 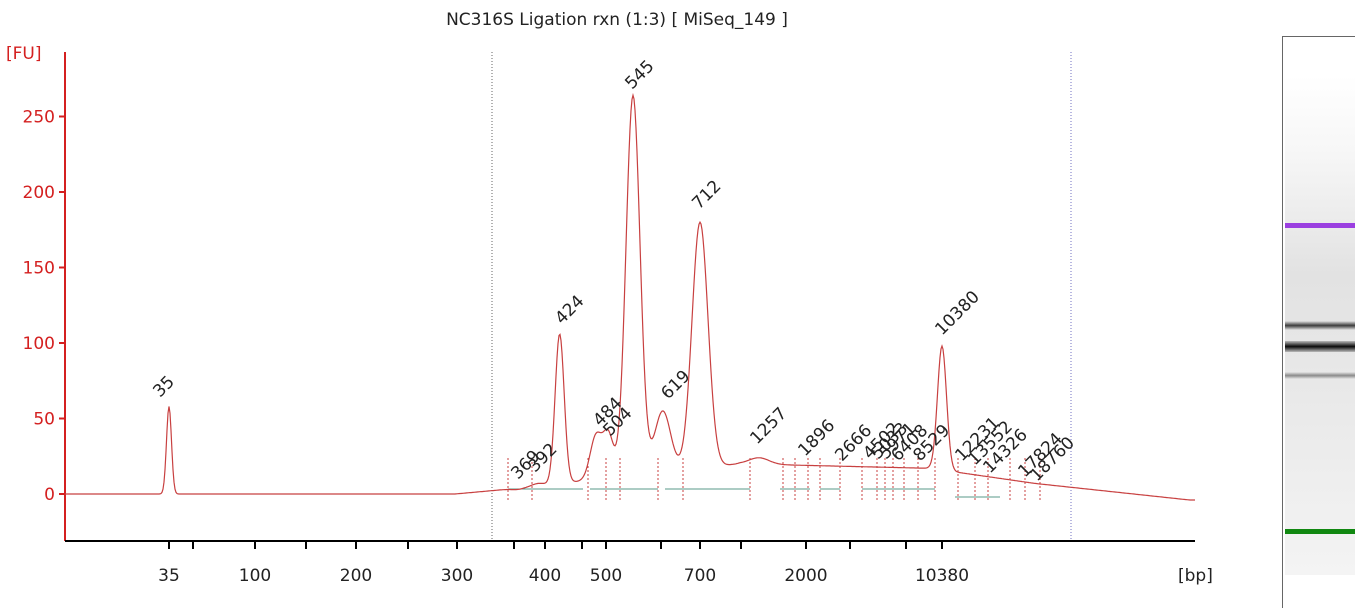 What do you see at coordinates (816, 438) in the screenshot?
I see `peak-label-1896: 1896` at bounding box center [816, 438].